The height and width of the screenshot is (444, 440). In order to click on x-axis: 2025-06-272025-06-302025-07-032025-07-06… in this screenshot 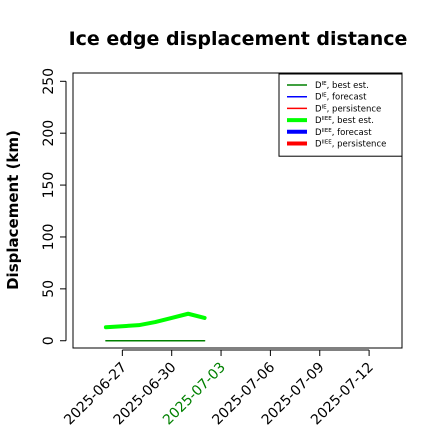, I will do `click(219, 388)`.